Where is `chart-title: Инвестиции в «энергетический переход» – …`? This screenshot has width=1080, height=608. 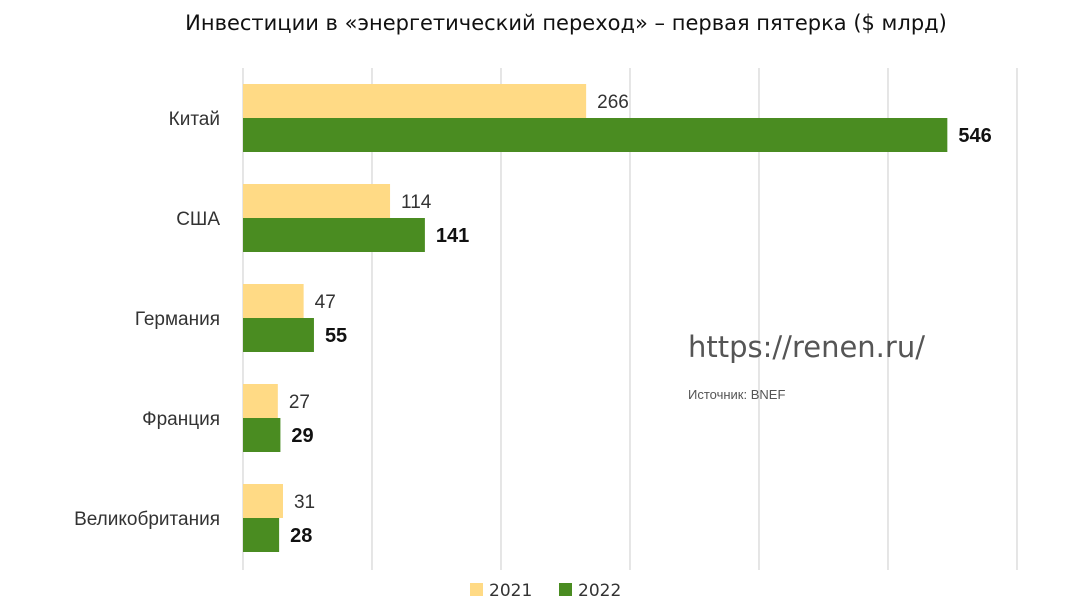 chart-title: Инвестиции в «энергетический переход» – … is located at coordinates (566, 23).